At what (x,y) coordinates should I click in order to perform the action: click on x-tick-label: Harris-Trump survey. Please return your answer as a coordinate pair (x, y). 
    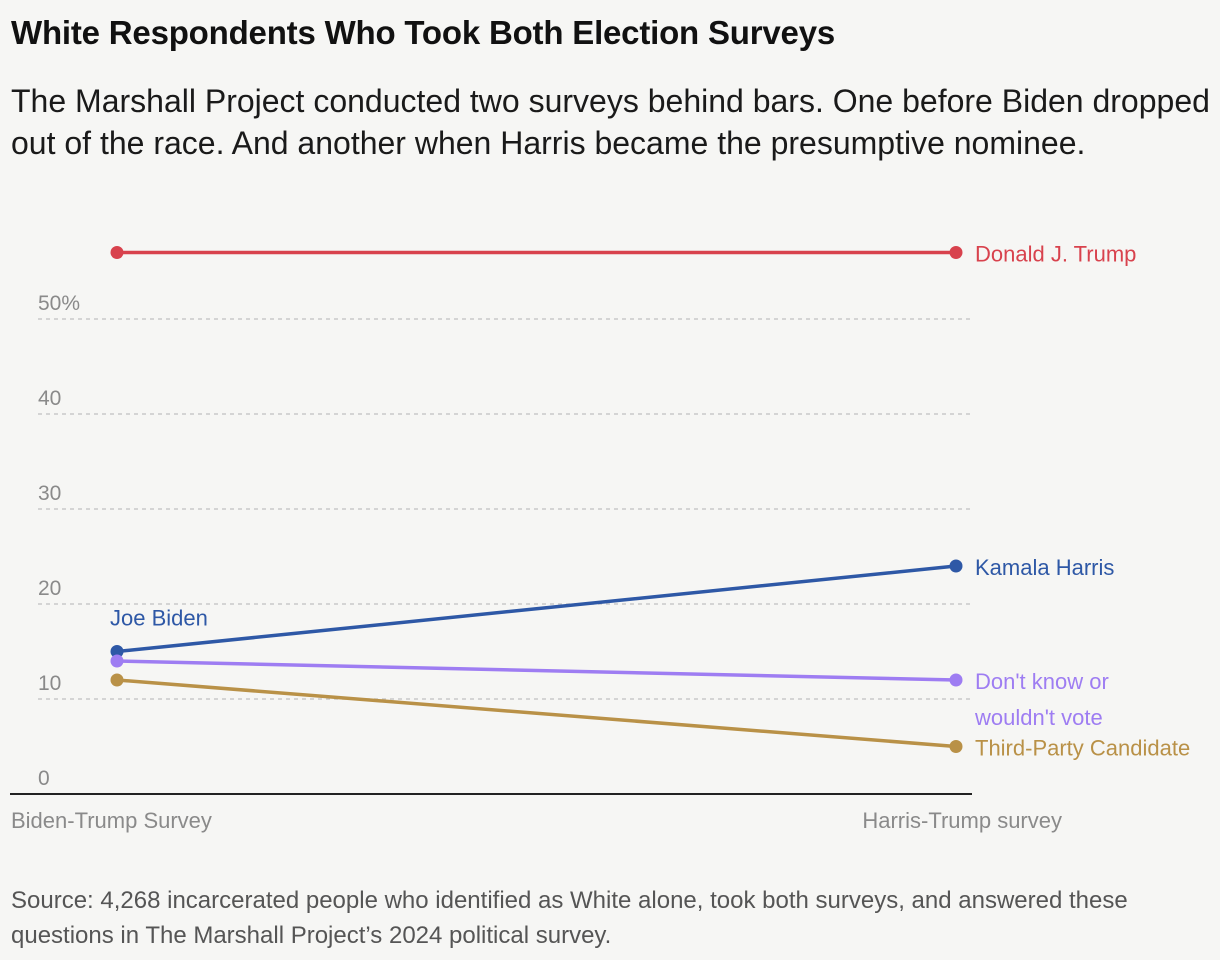
    Looking at the image, I should click on (962, 820).